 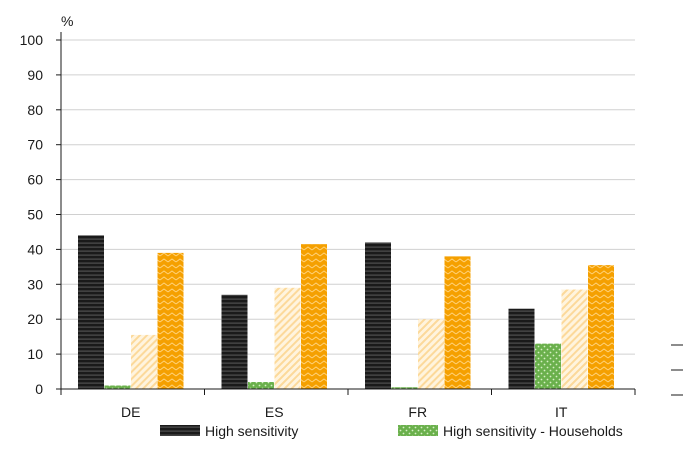 I want to click on x-tick-label: FR, so click(x=417, y=412).